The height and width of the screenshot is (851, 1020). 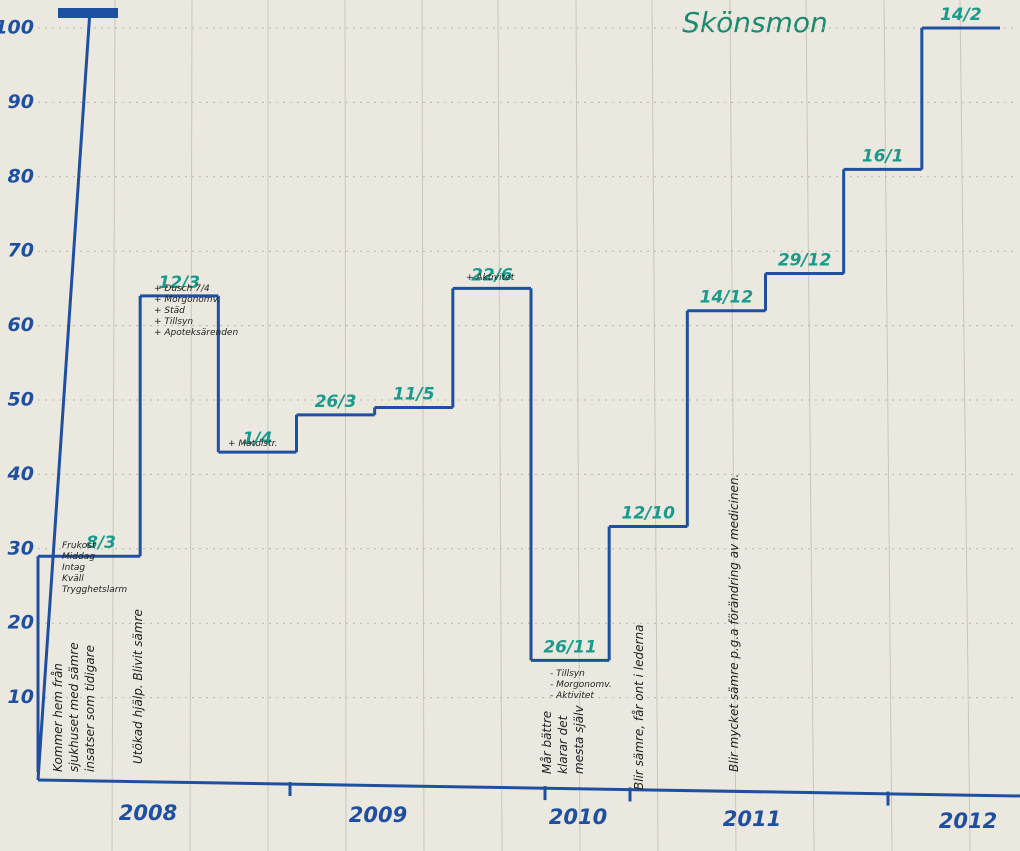 I want to click on annotation: + Dusch 7/4, so click(x=182, y=289).